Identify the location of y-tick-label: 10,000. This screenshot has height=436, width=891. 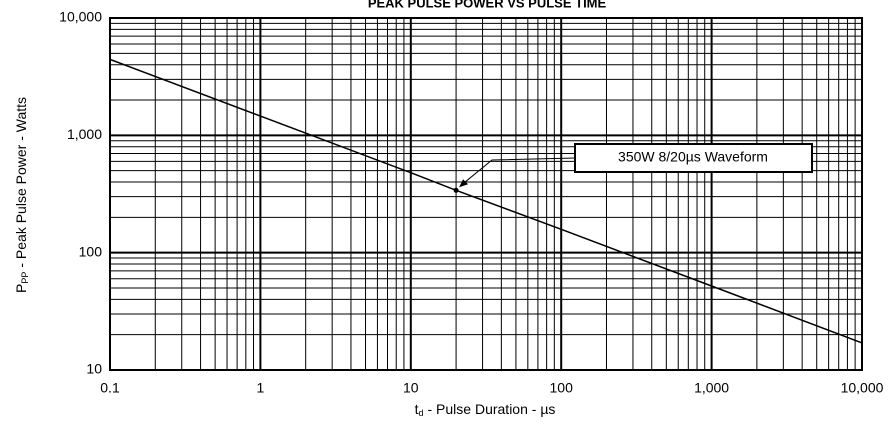
(80, 17).